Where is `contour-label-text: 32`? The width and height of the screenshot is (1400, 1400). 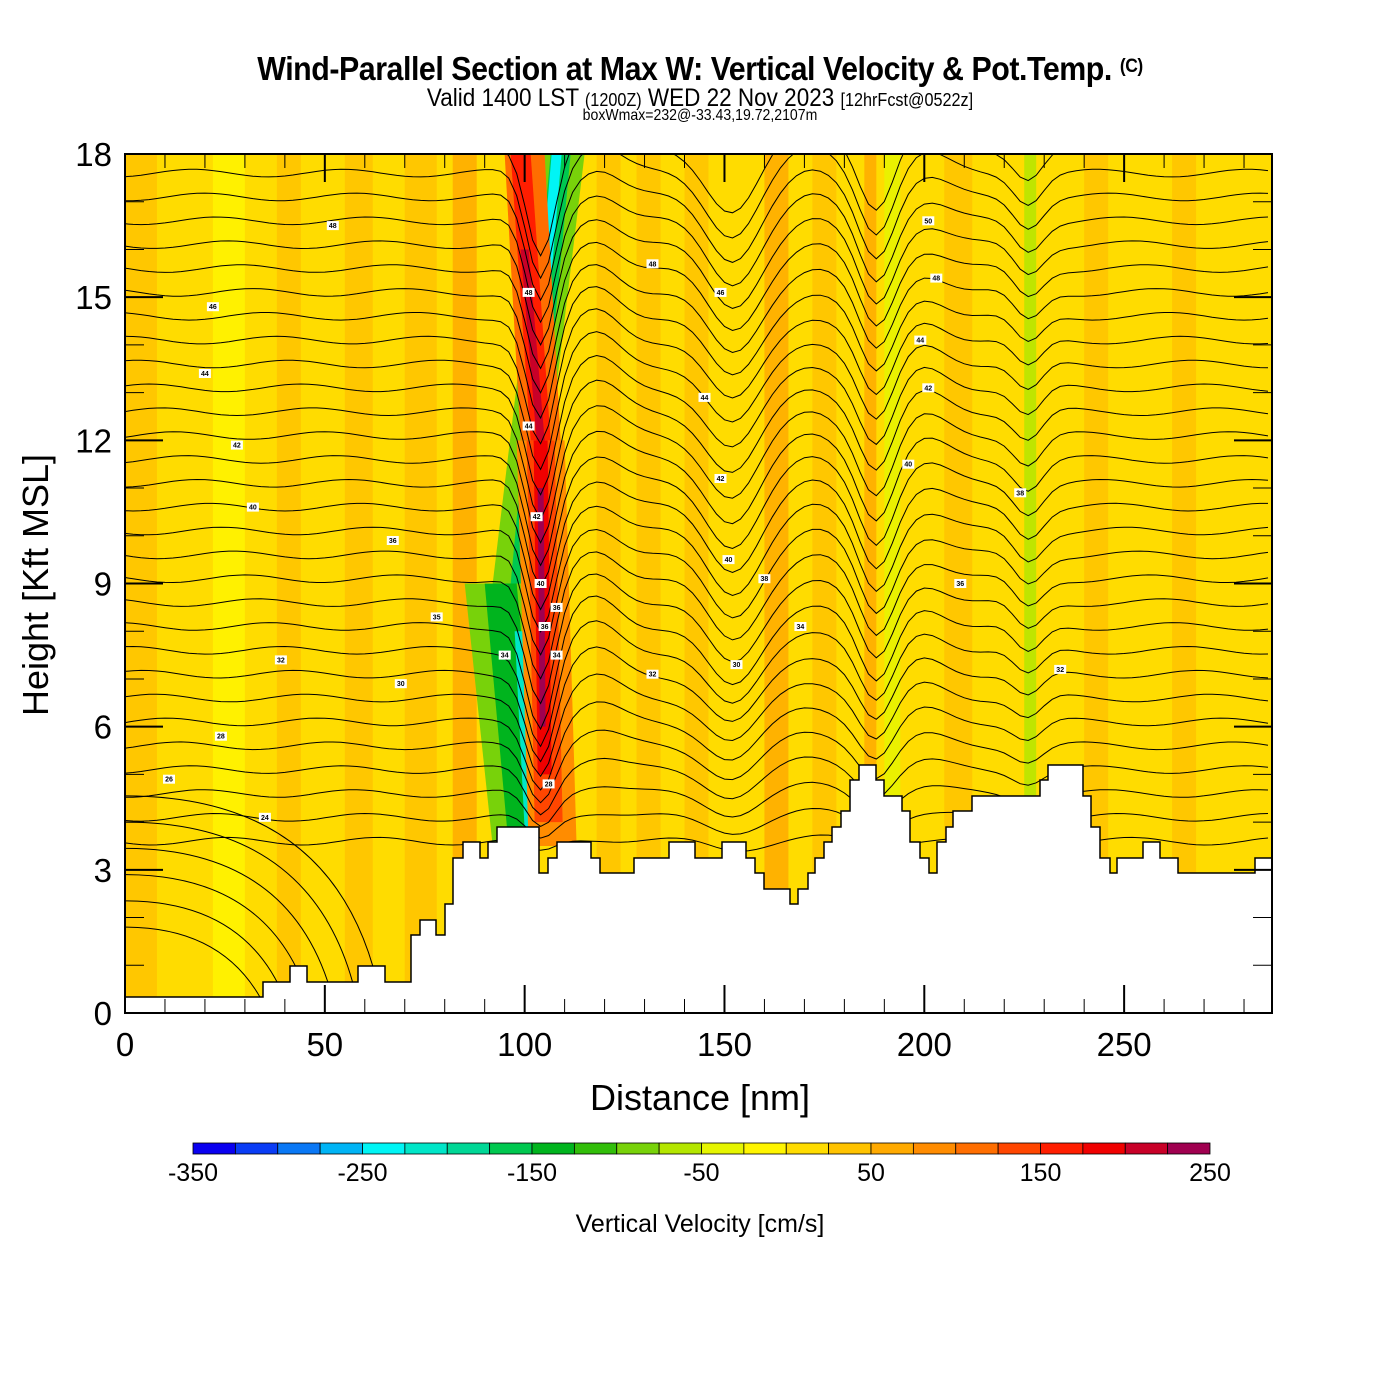
contour-label-text: 32 is located at coordinates (281, 660).